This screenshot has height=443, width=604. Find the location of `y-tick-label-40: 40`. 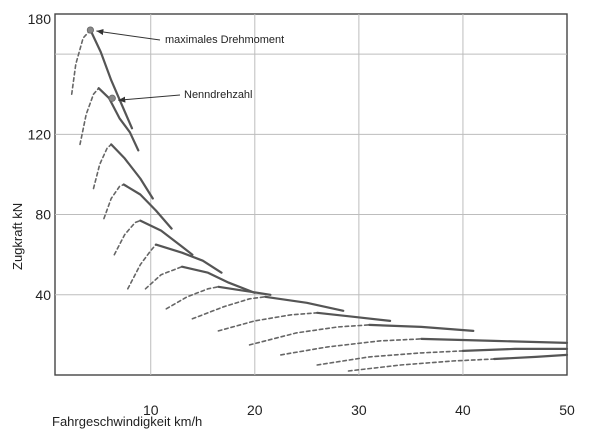

y-tick-label-40: 40 is located at coordinates (43, 295).